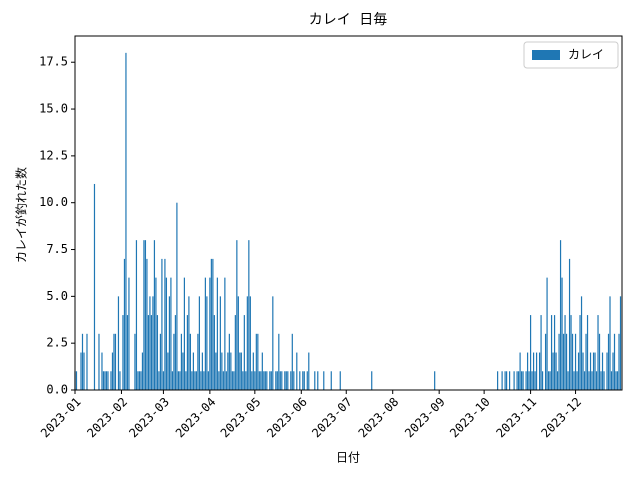 Image resolution: width=640 pixels, height=484 pixels. What do you see at coordinates (53, 109) in the screenshot?
I see `y-tick-label: 15.0` at bounding box center [53, 109].